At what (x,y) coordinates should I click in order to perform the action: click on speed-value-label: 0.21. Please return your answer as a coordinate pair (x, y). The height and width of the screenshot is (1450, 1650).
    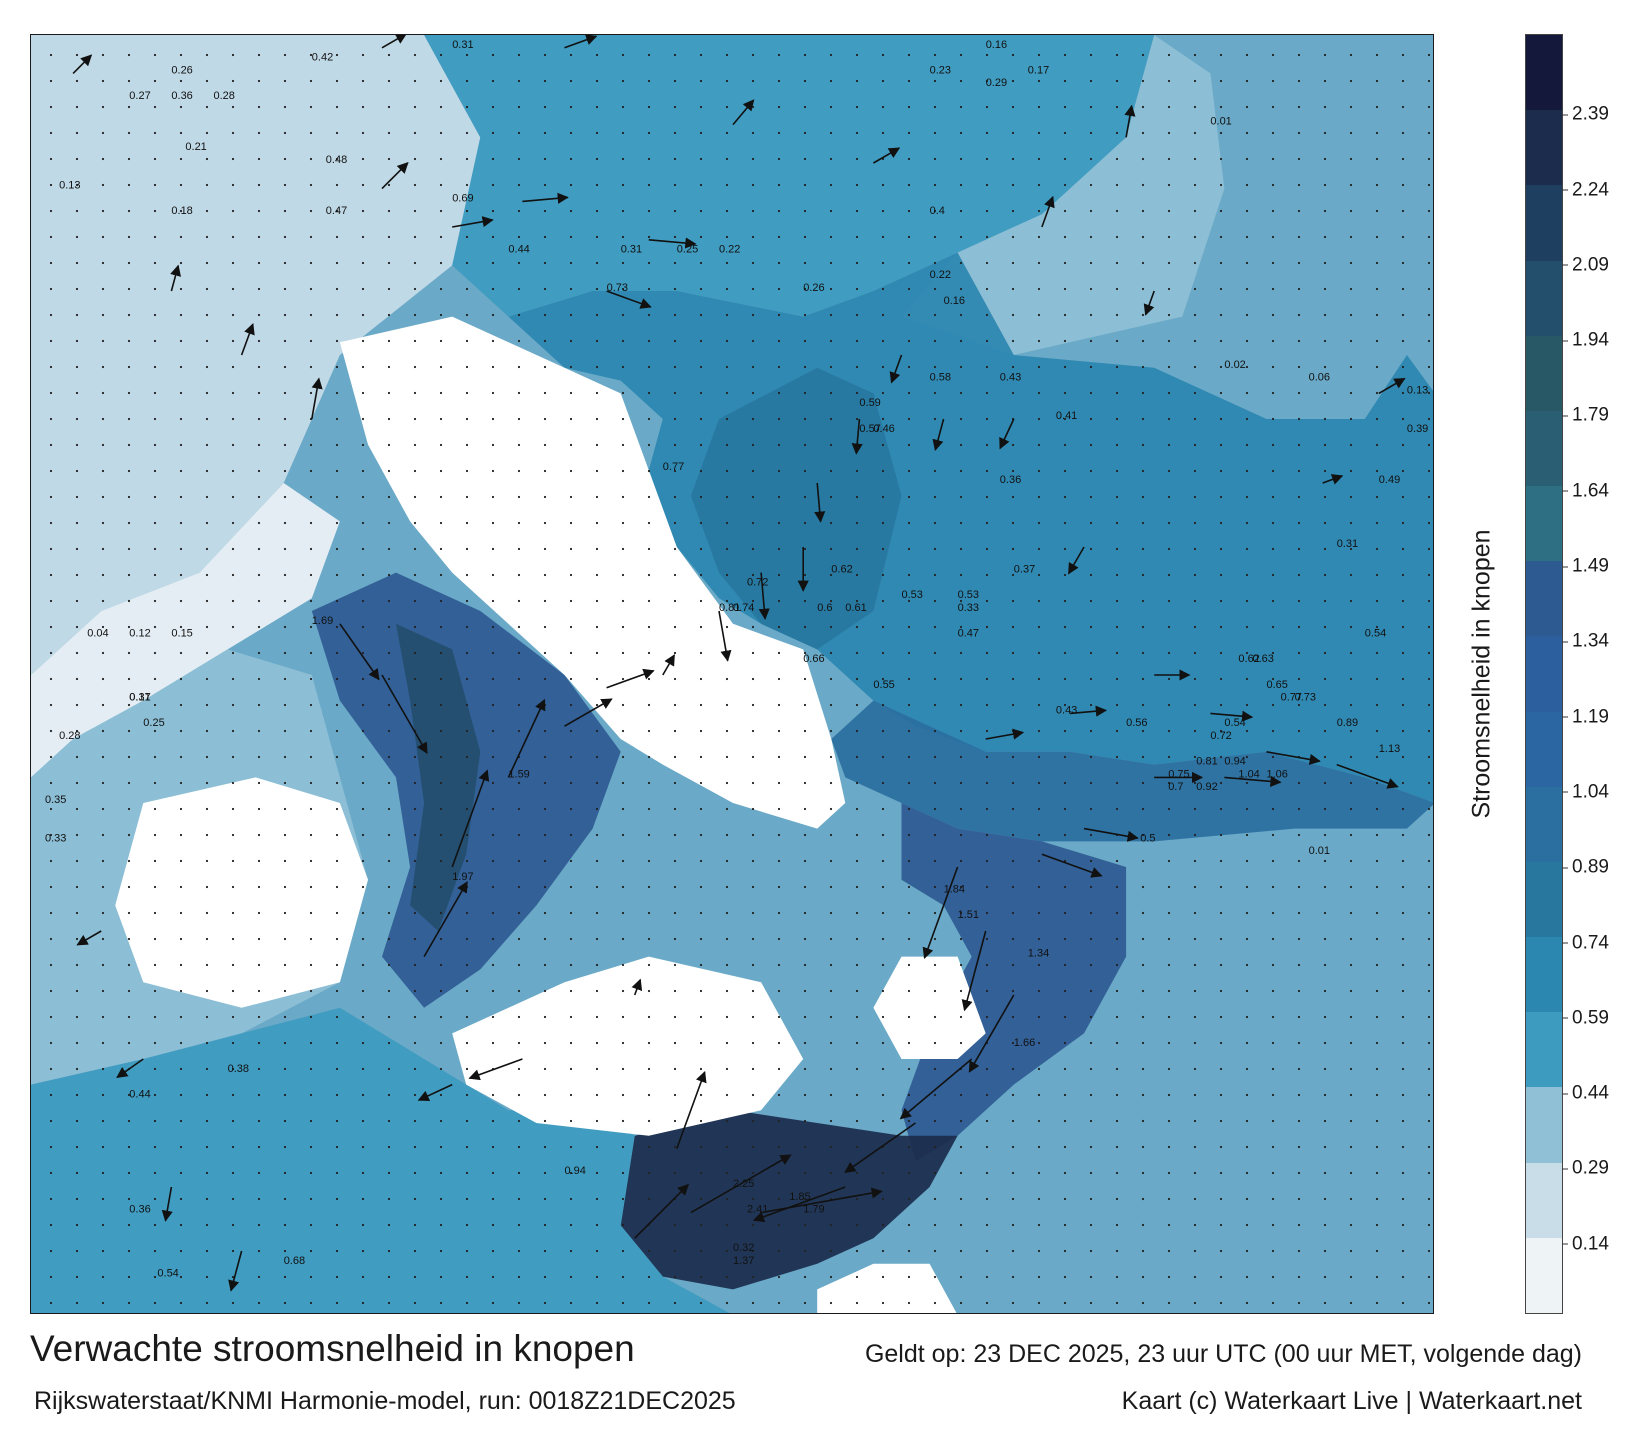
    Looking at the image, I should click on (195, 147).